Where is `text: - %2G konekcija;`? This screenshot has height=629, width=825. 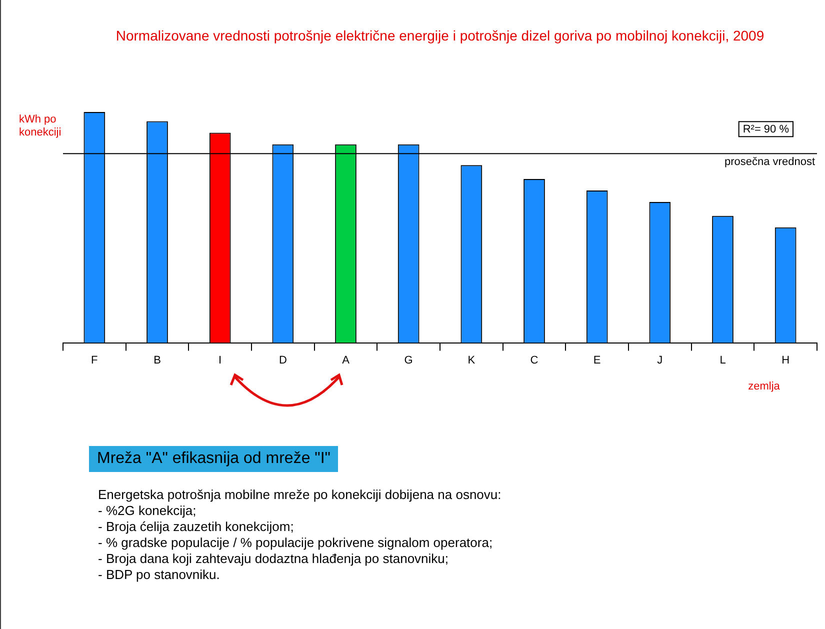
text: - %2G konekcija; is located at coordinates (148, 511).